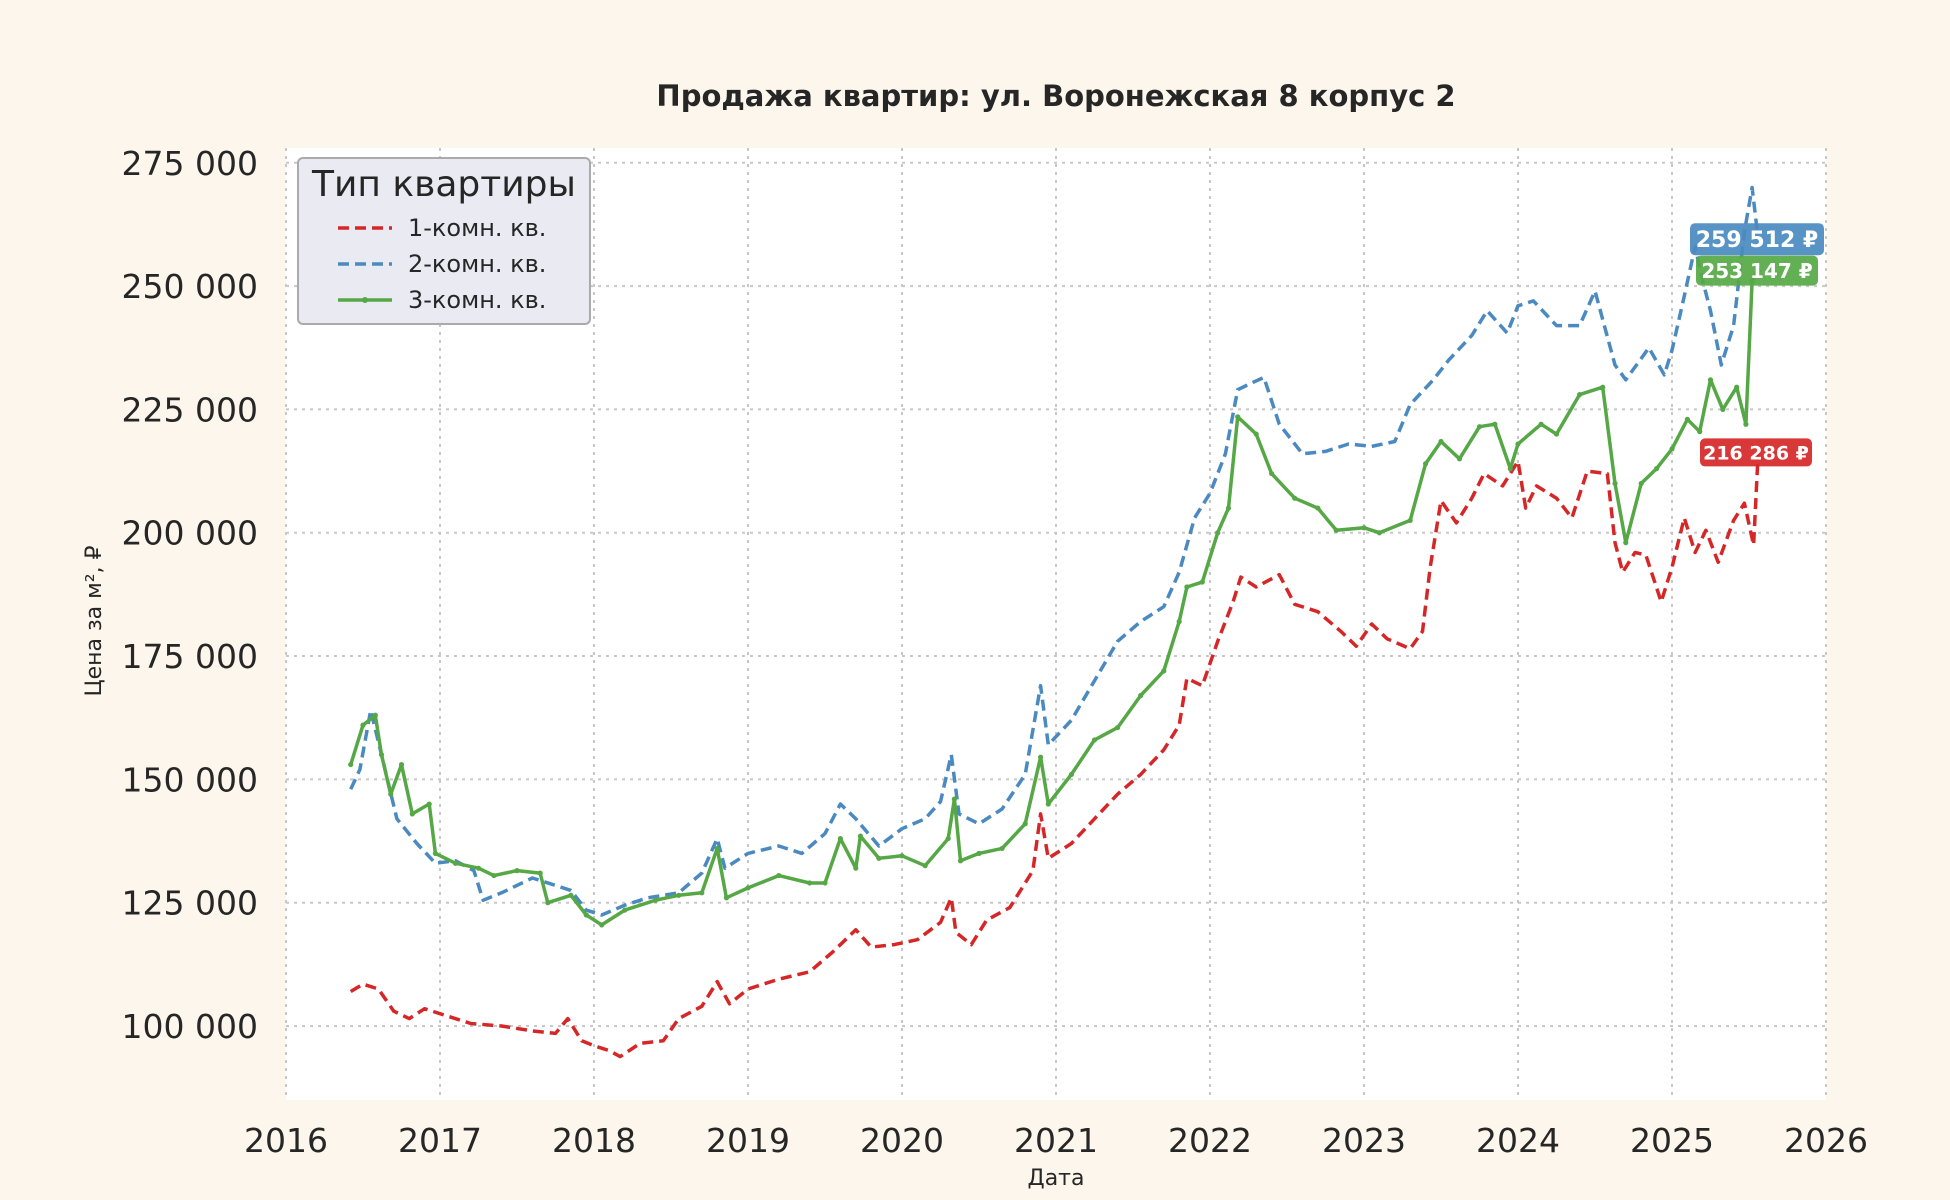 This screenshot has width=1950, height=1200. I want to click on legend-item-2: 2-комн. кв., so click(442, 264).